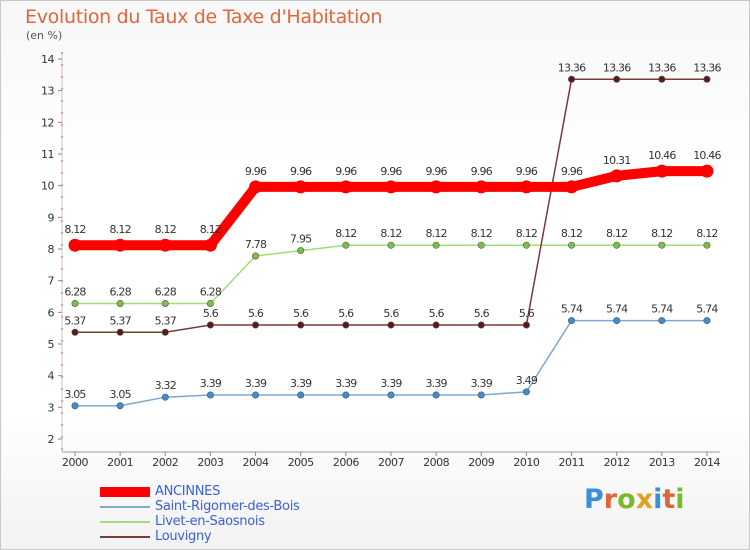  What do you see at coordinates (662, 155) in the screenshot?
I see `data-label: 10.46` at bounding box center [662, 155].